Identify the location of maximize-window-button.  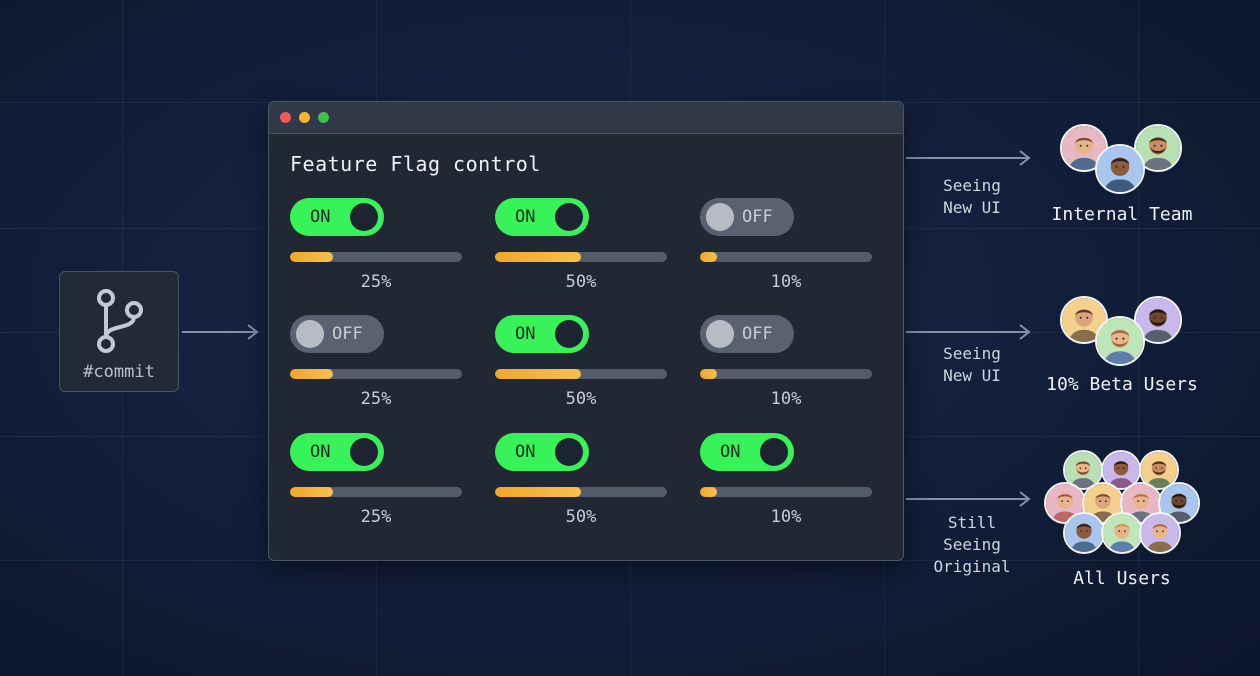
(323, 117).